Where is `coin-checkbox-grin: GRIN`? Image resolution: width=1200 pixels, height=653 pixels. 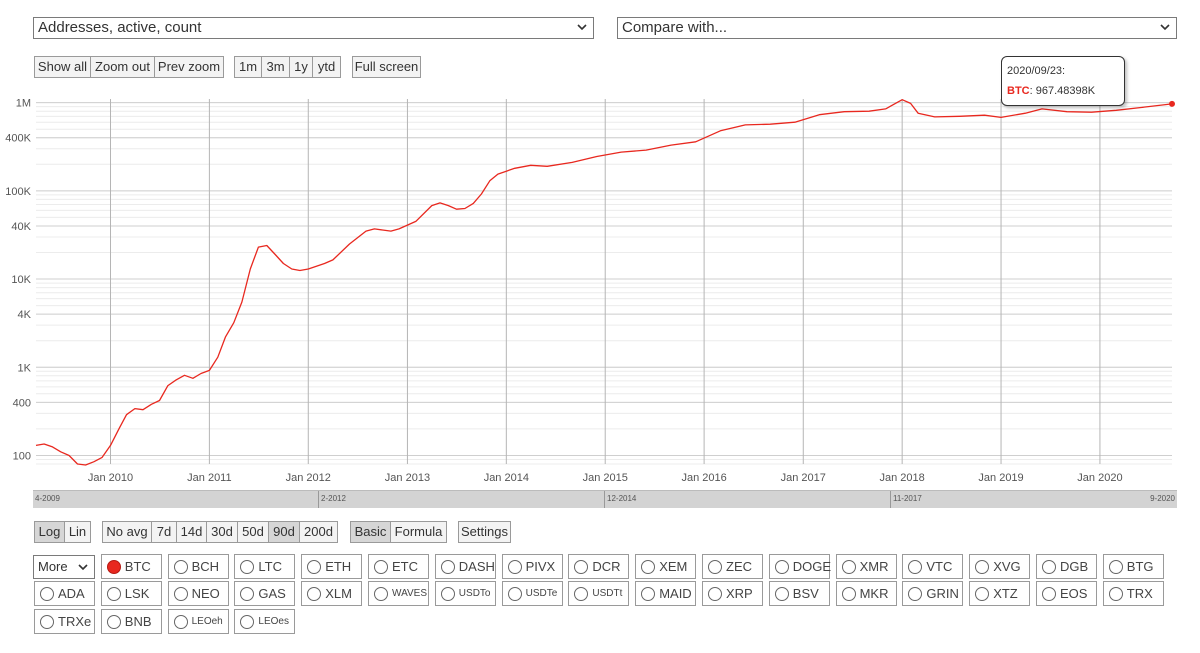 coin-checkbox-grin: GRIN is located at coordinates (933, 593).